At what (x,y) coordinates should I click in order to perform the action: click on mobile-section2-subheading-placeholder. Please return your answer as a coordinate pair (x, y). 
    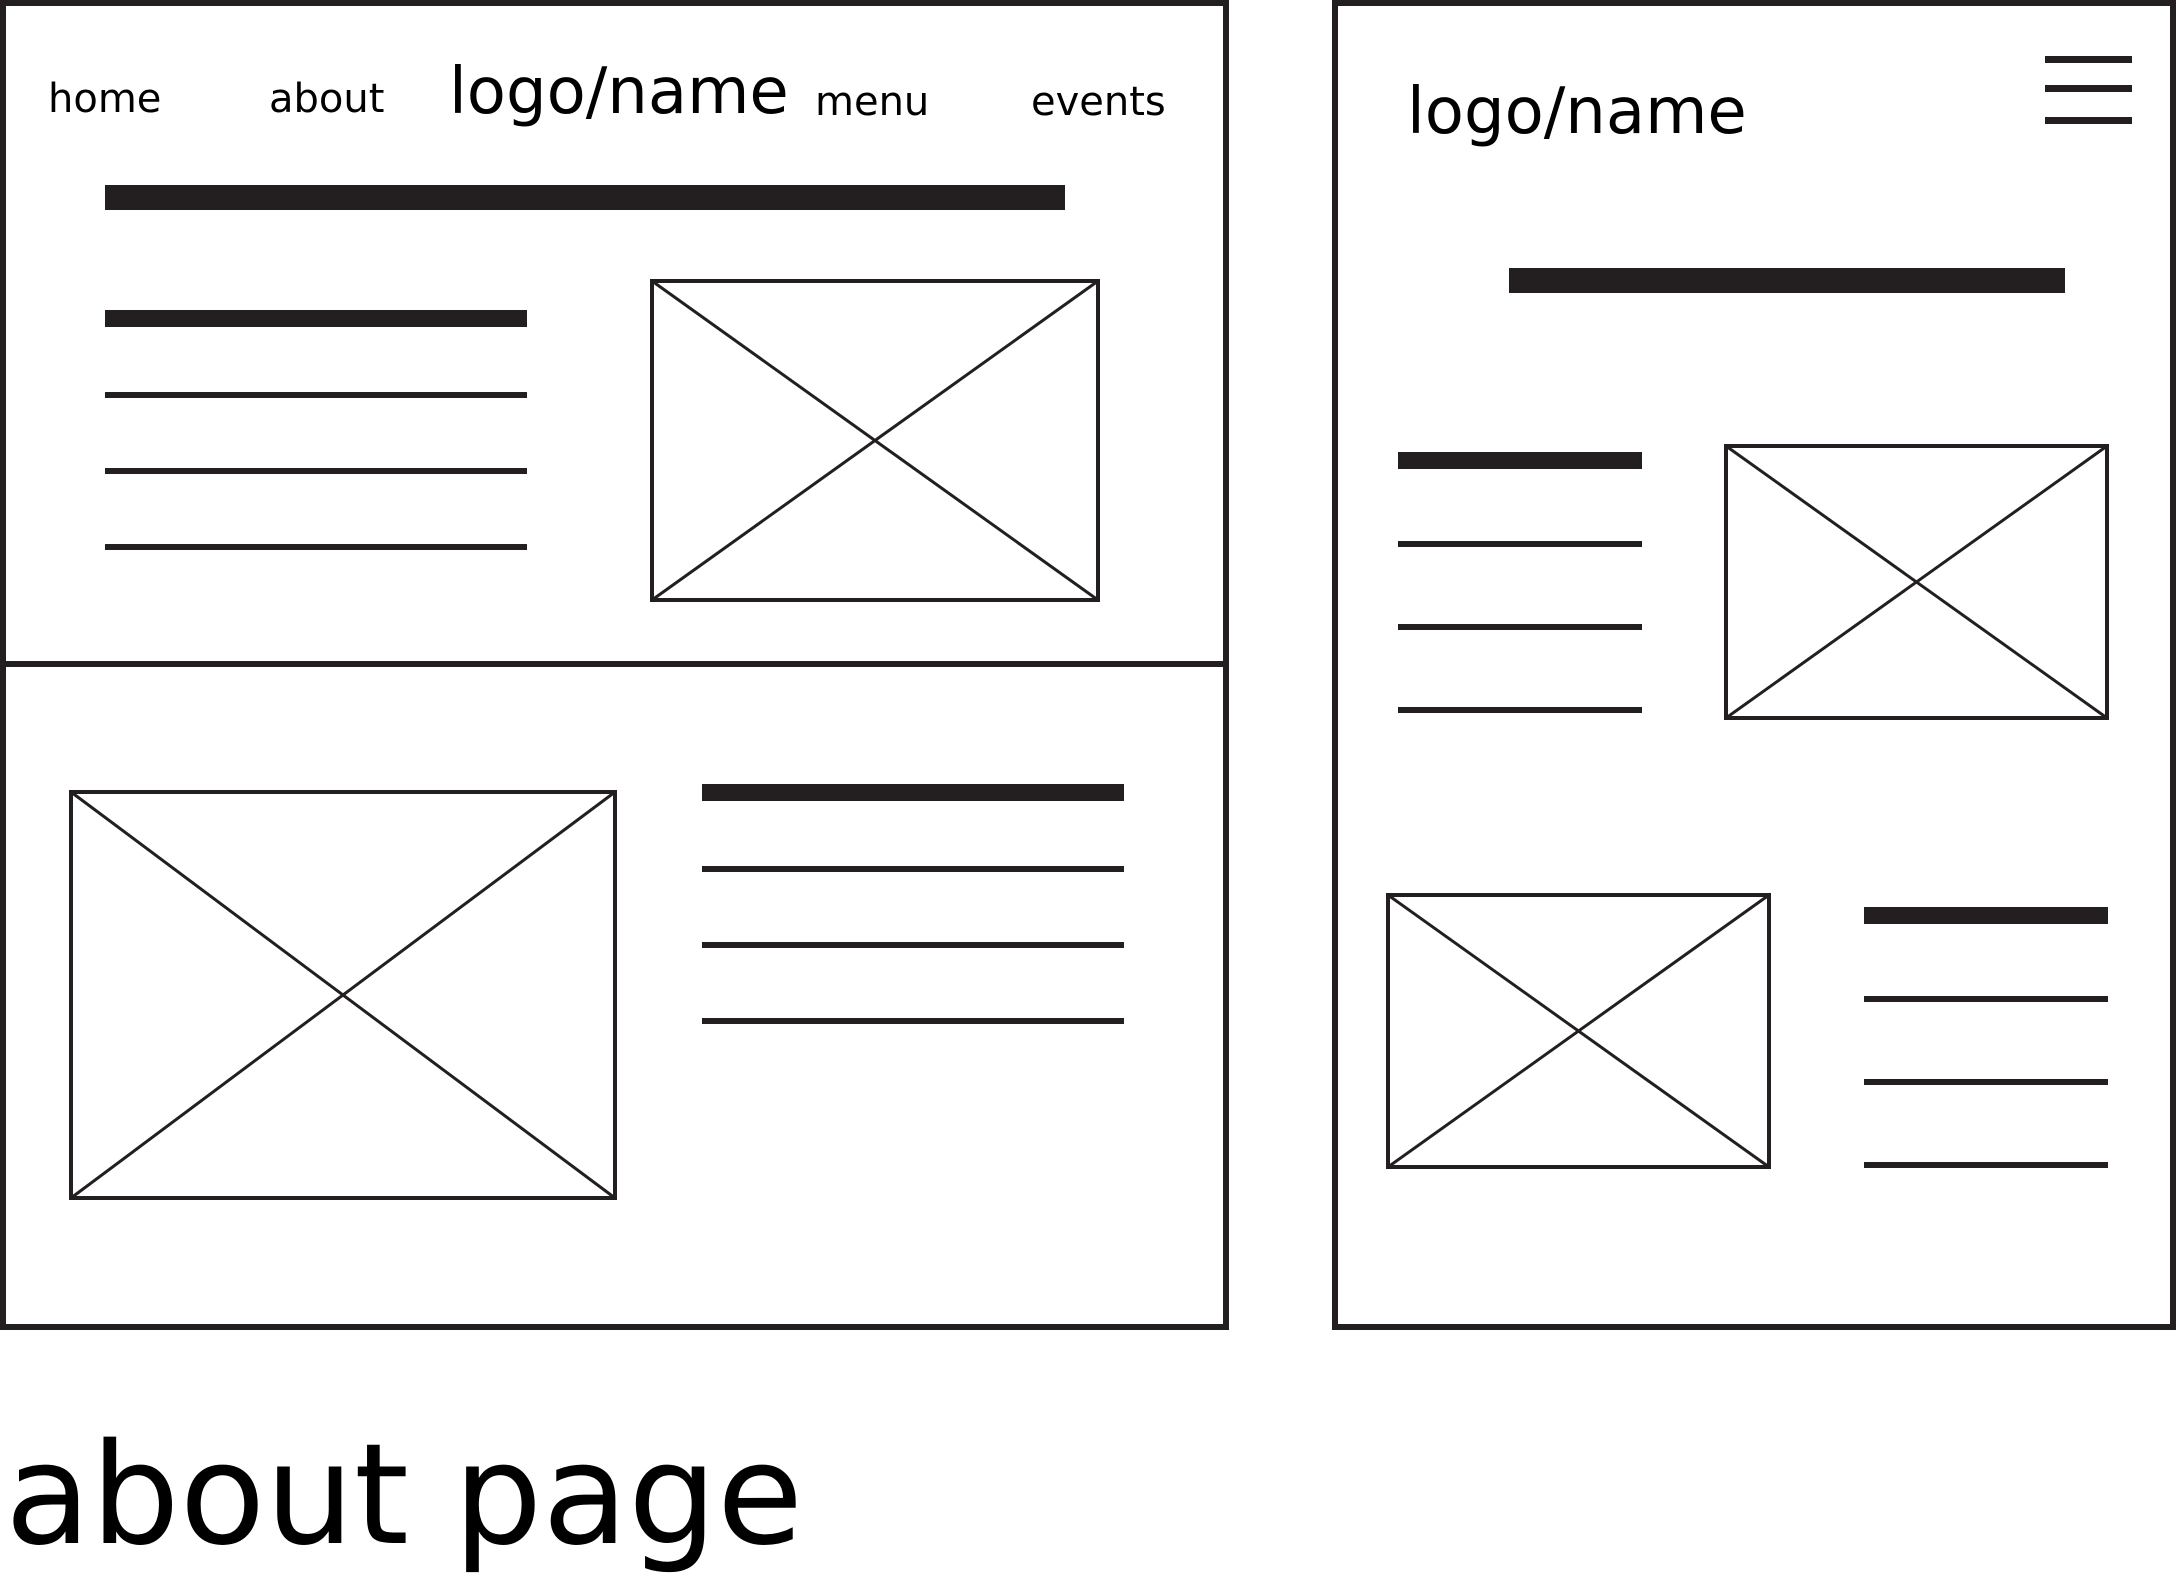
    Looking at the image, I should click on (1986, 915).